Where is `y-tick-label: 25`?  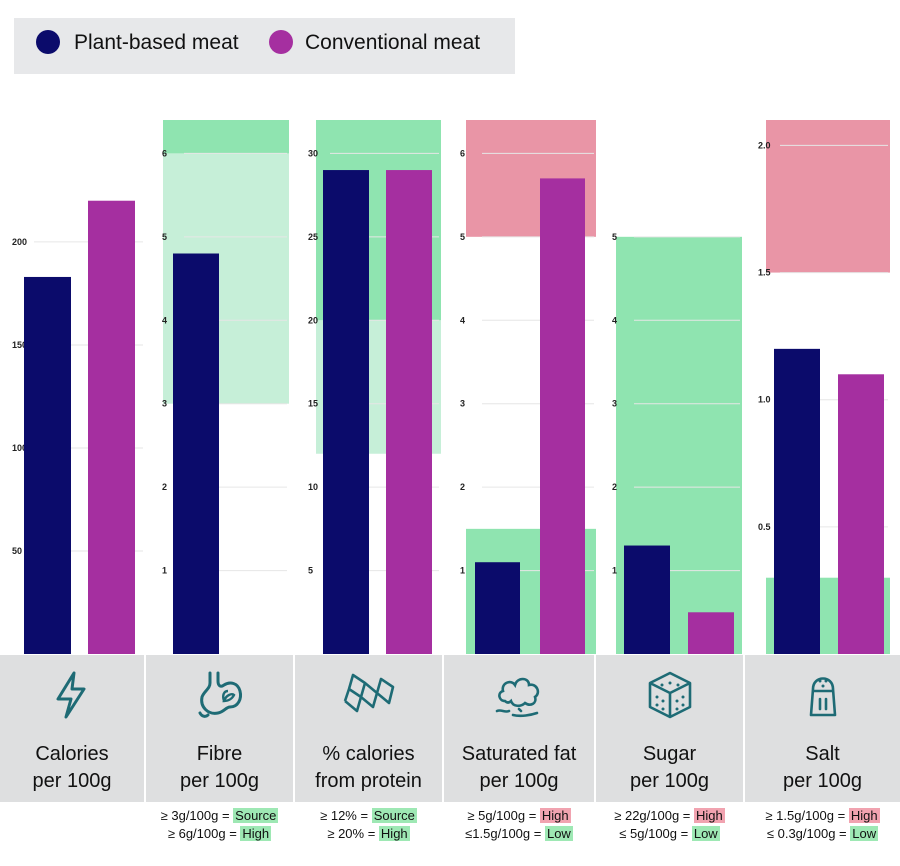 y-tick-label: 25 is located at coordinates (313, 237).